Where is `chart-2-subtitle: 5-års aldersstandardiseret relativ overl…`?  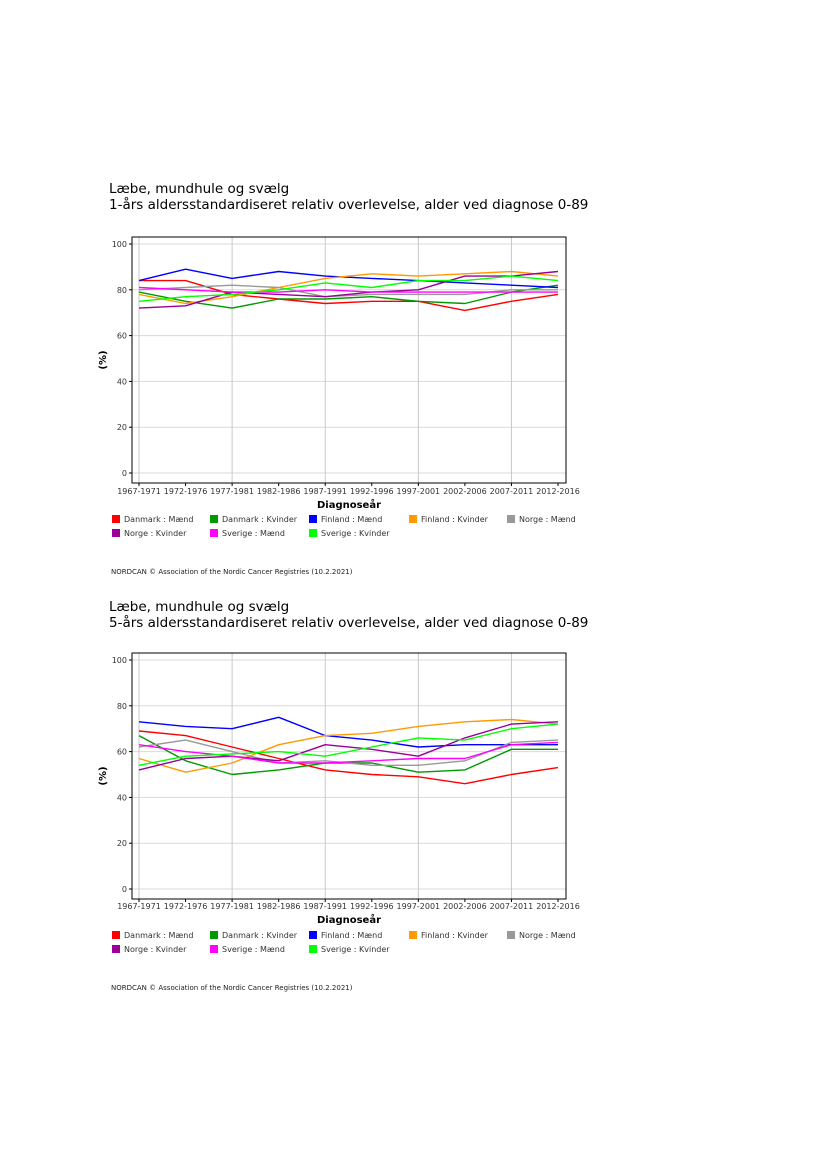
chart-2-subtitle: 5-års aldersstandardiseret relativ overl… is located at coordinates (349, 623).